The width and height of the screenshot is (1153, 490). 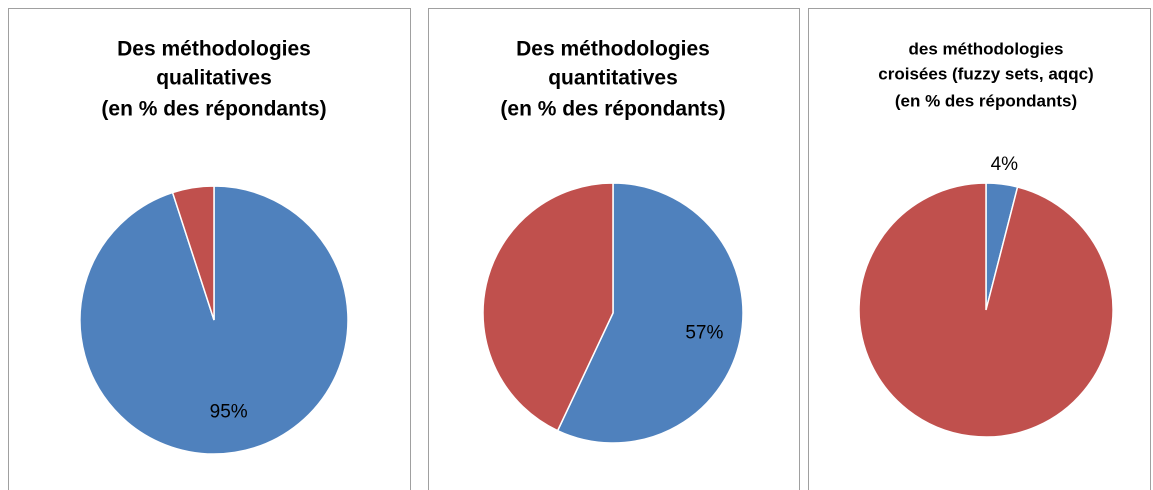 I want to click on chart-title: qualitatives, so click(x=214, y=78).